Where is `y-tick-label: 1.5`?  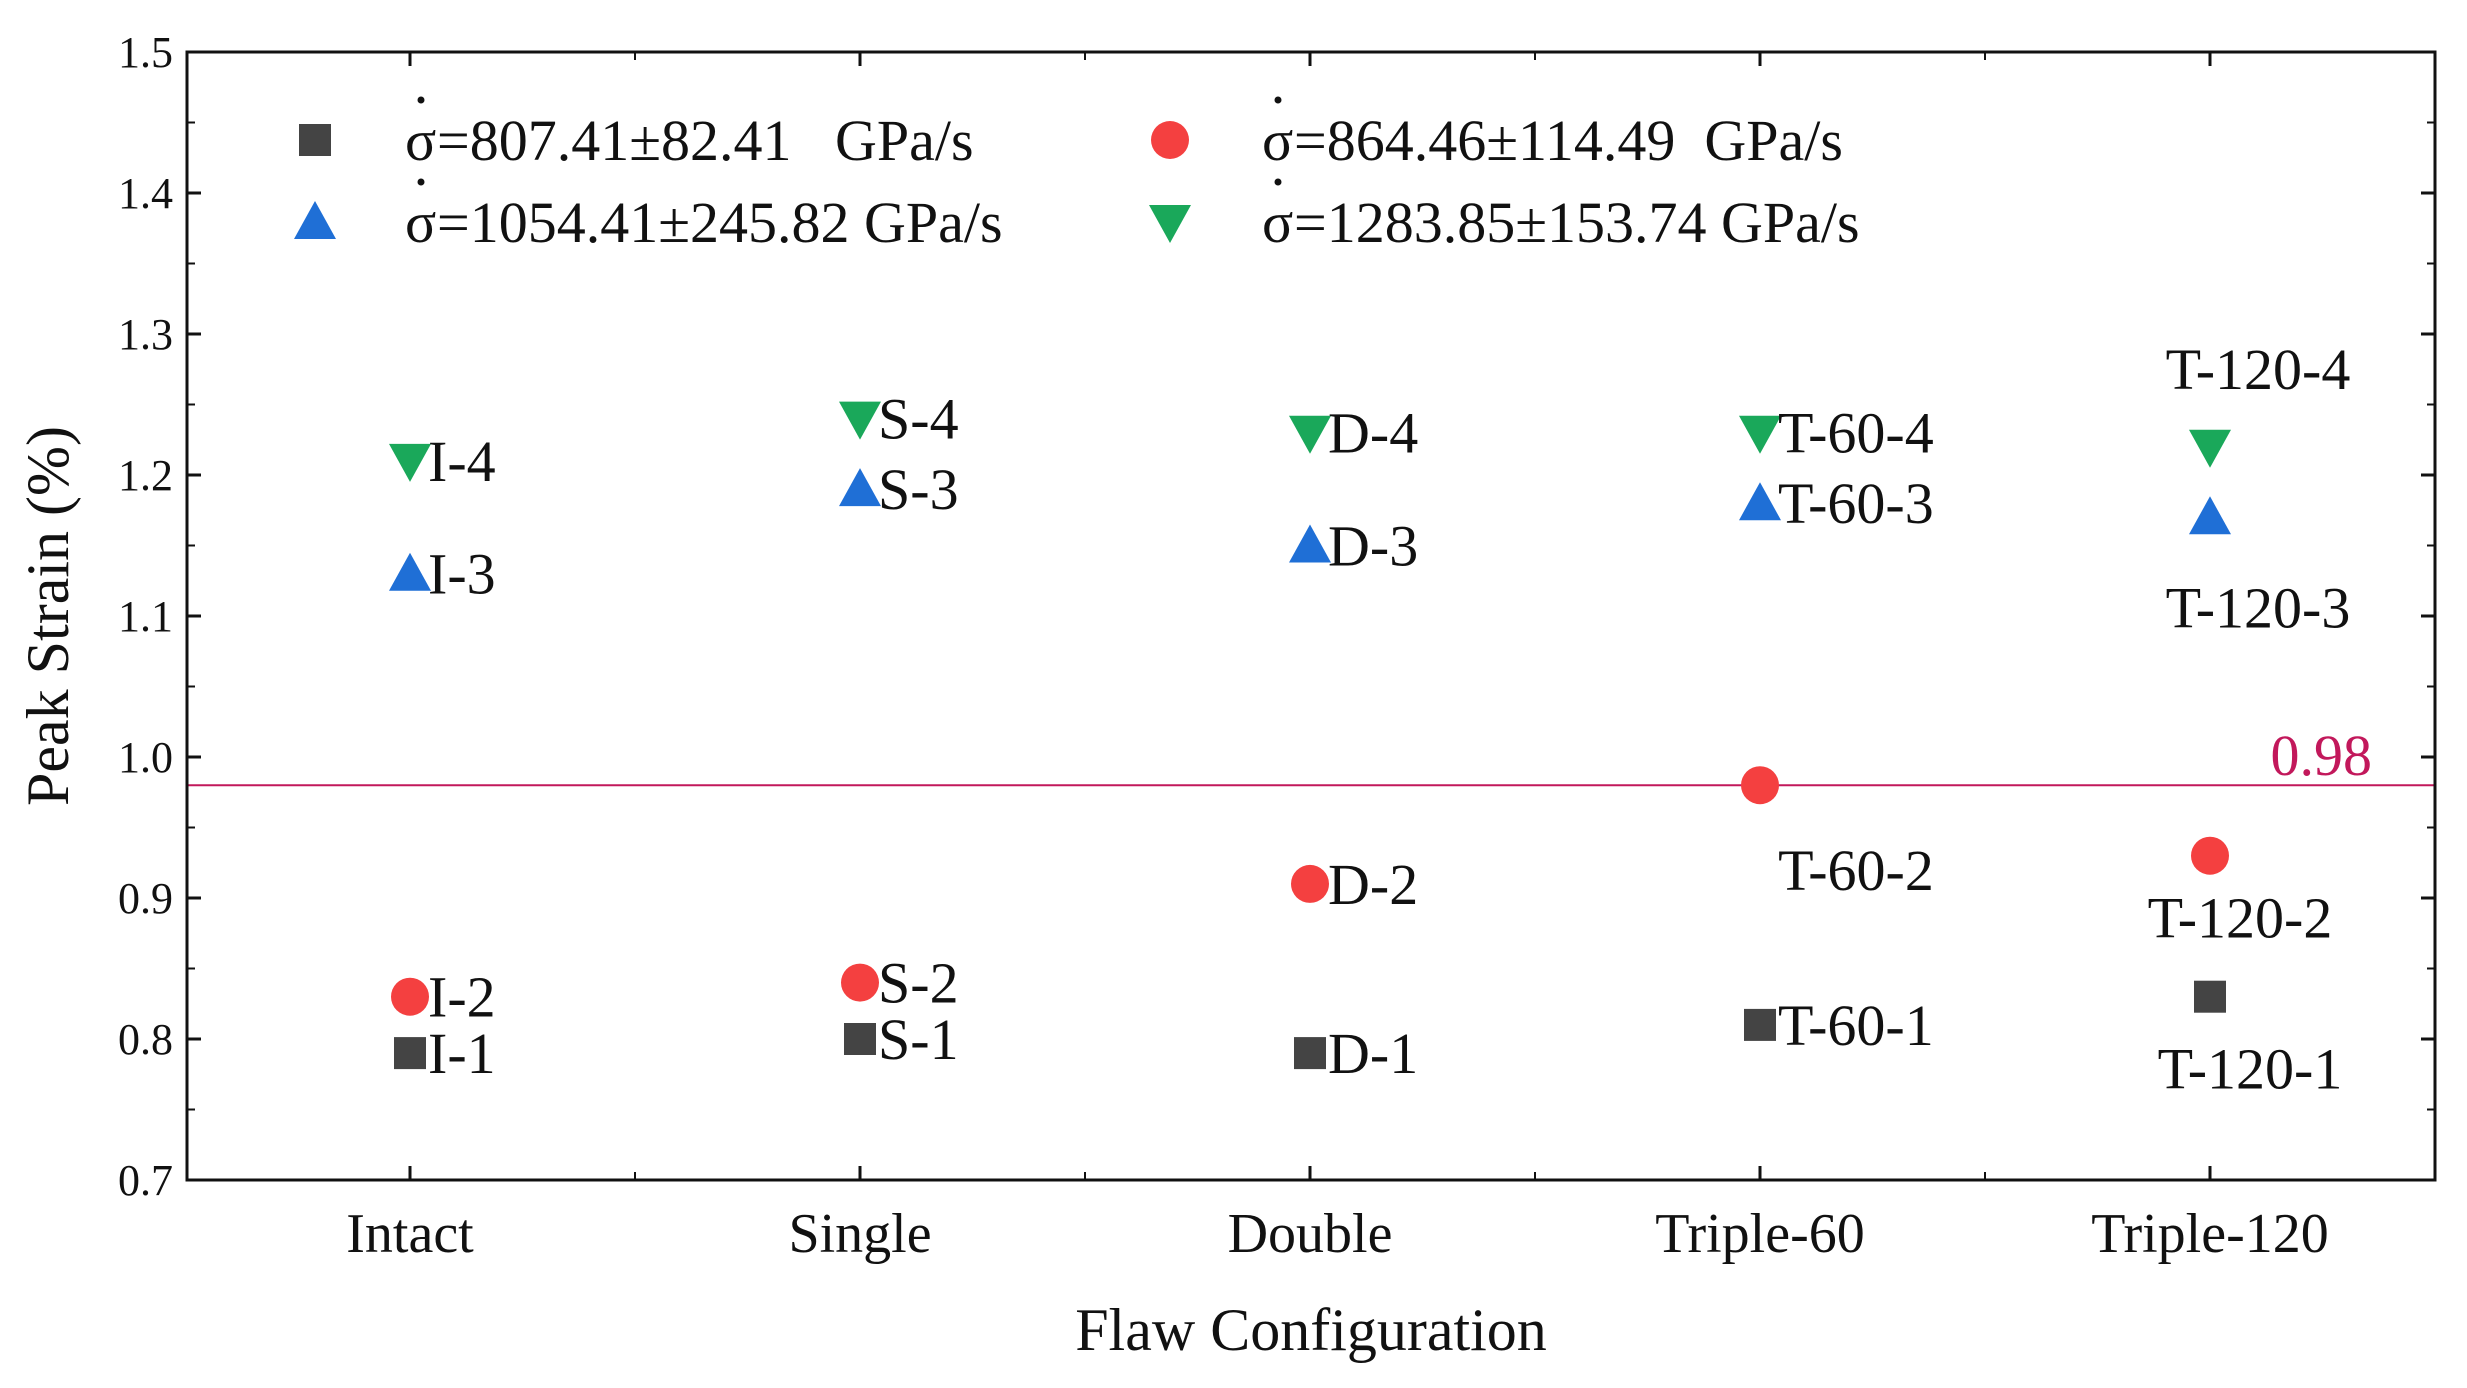
y-tick-label: 1.5 is located at coordinates (145, 52).